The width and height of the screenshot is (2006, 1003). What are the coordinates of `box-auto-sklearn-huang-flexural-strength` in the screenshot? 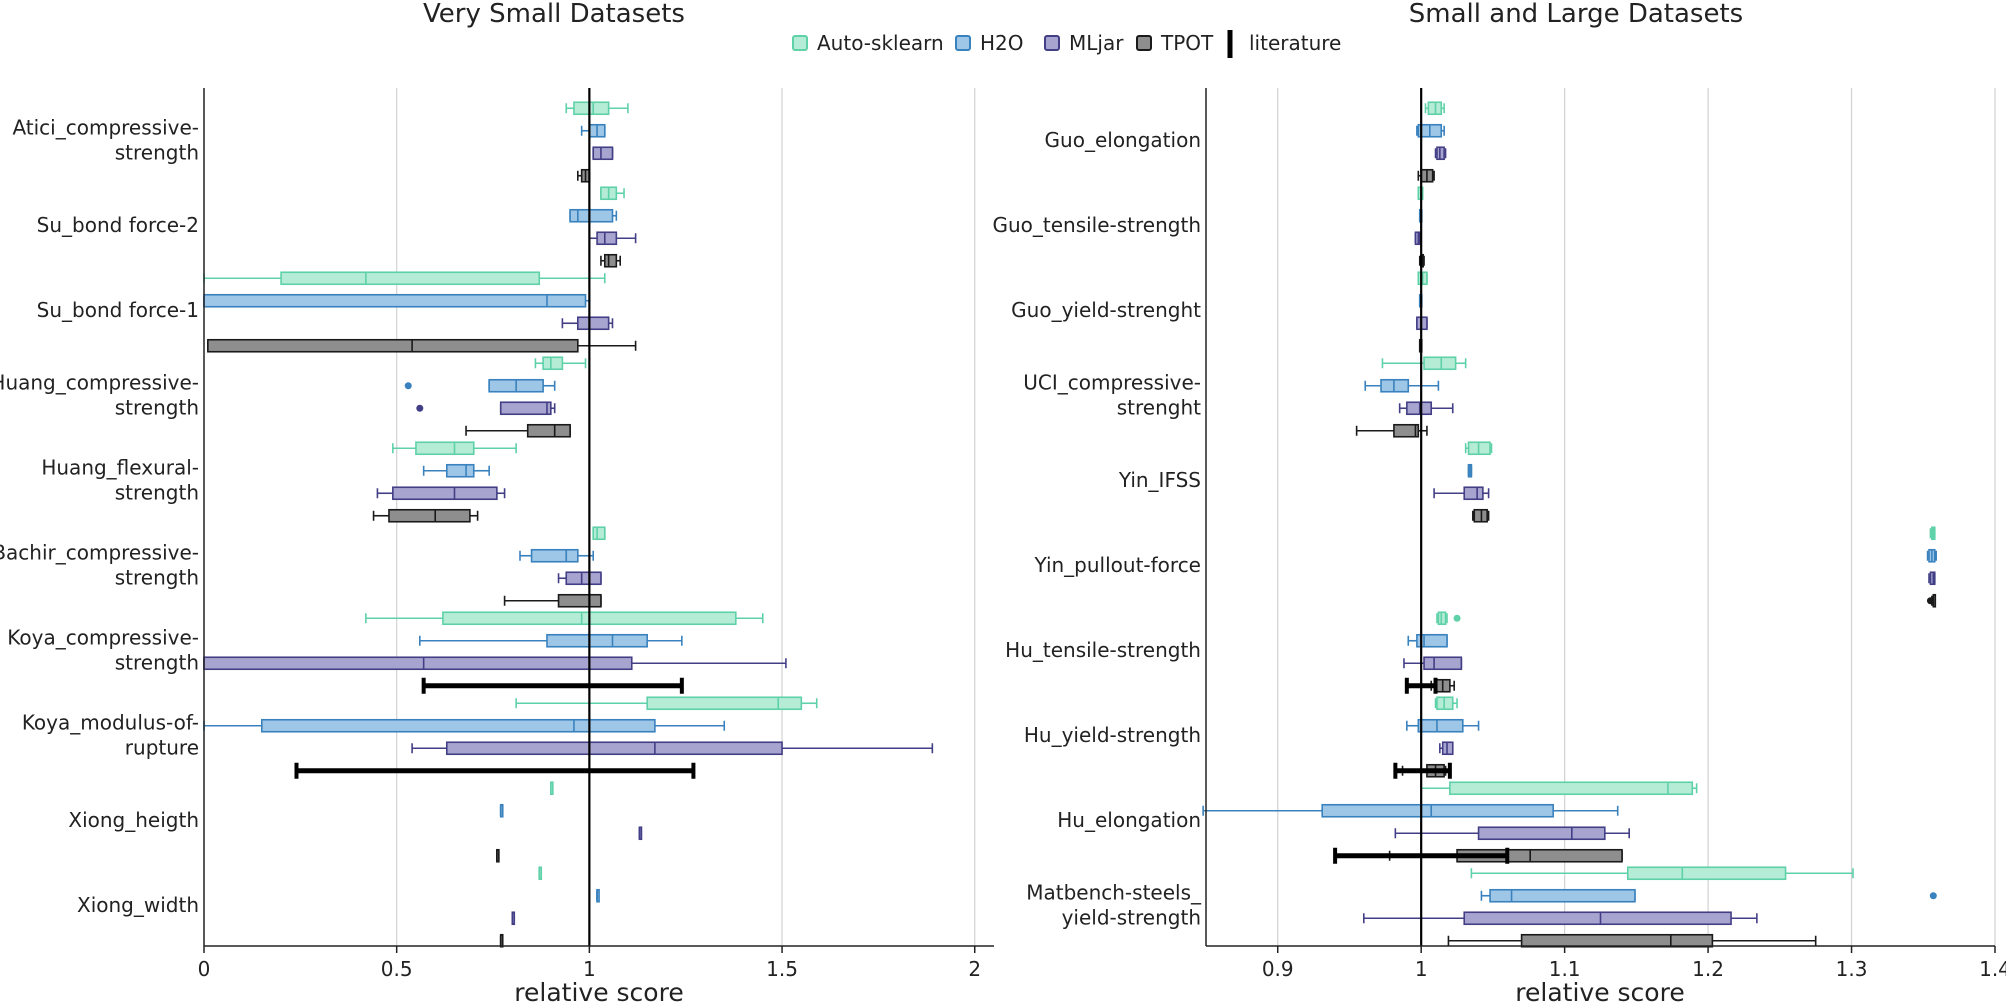 It's located at (454, 448).